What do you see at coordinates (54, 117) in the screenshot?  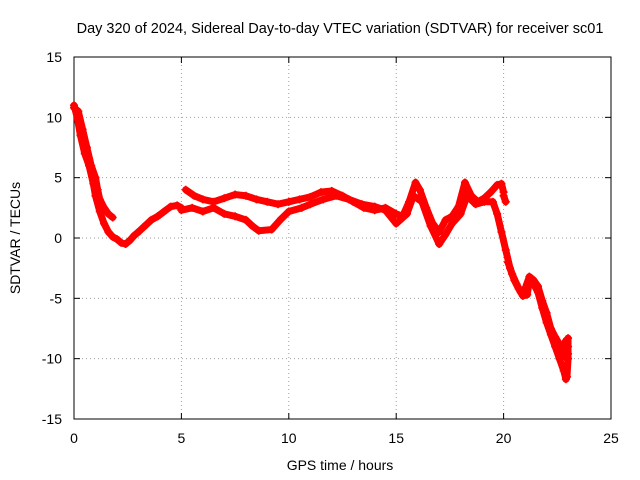 I see `y-tick-label: 10` at bounding box center [54, 117].